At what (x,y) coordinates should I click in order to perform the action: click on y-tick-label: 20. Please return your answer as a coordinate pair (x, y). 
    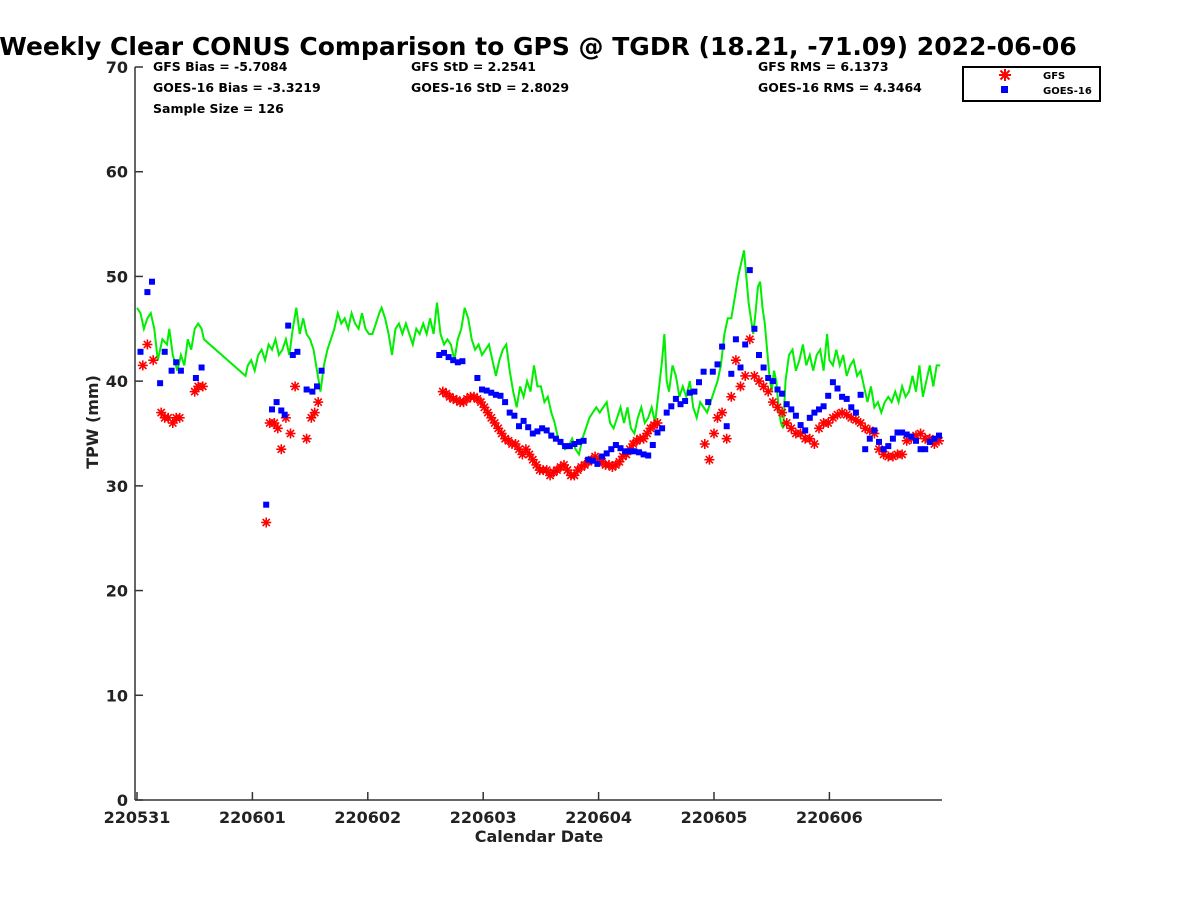
    Looking at the image, I should click on (117, 591).